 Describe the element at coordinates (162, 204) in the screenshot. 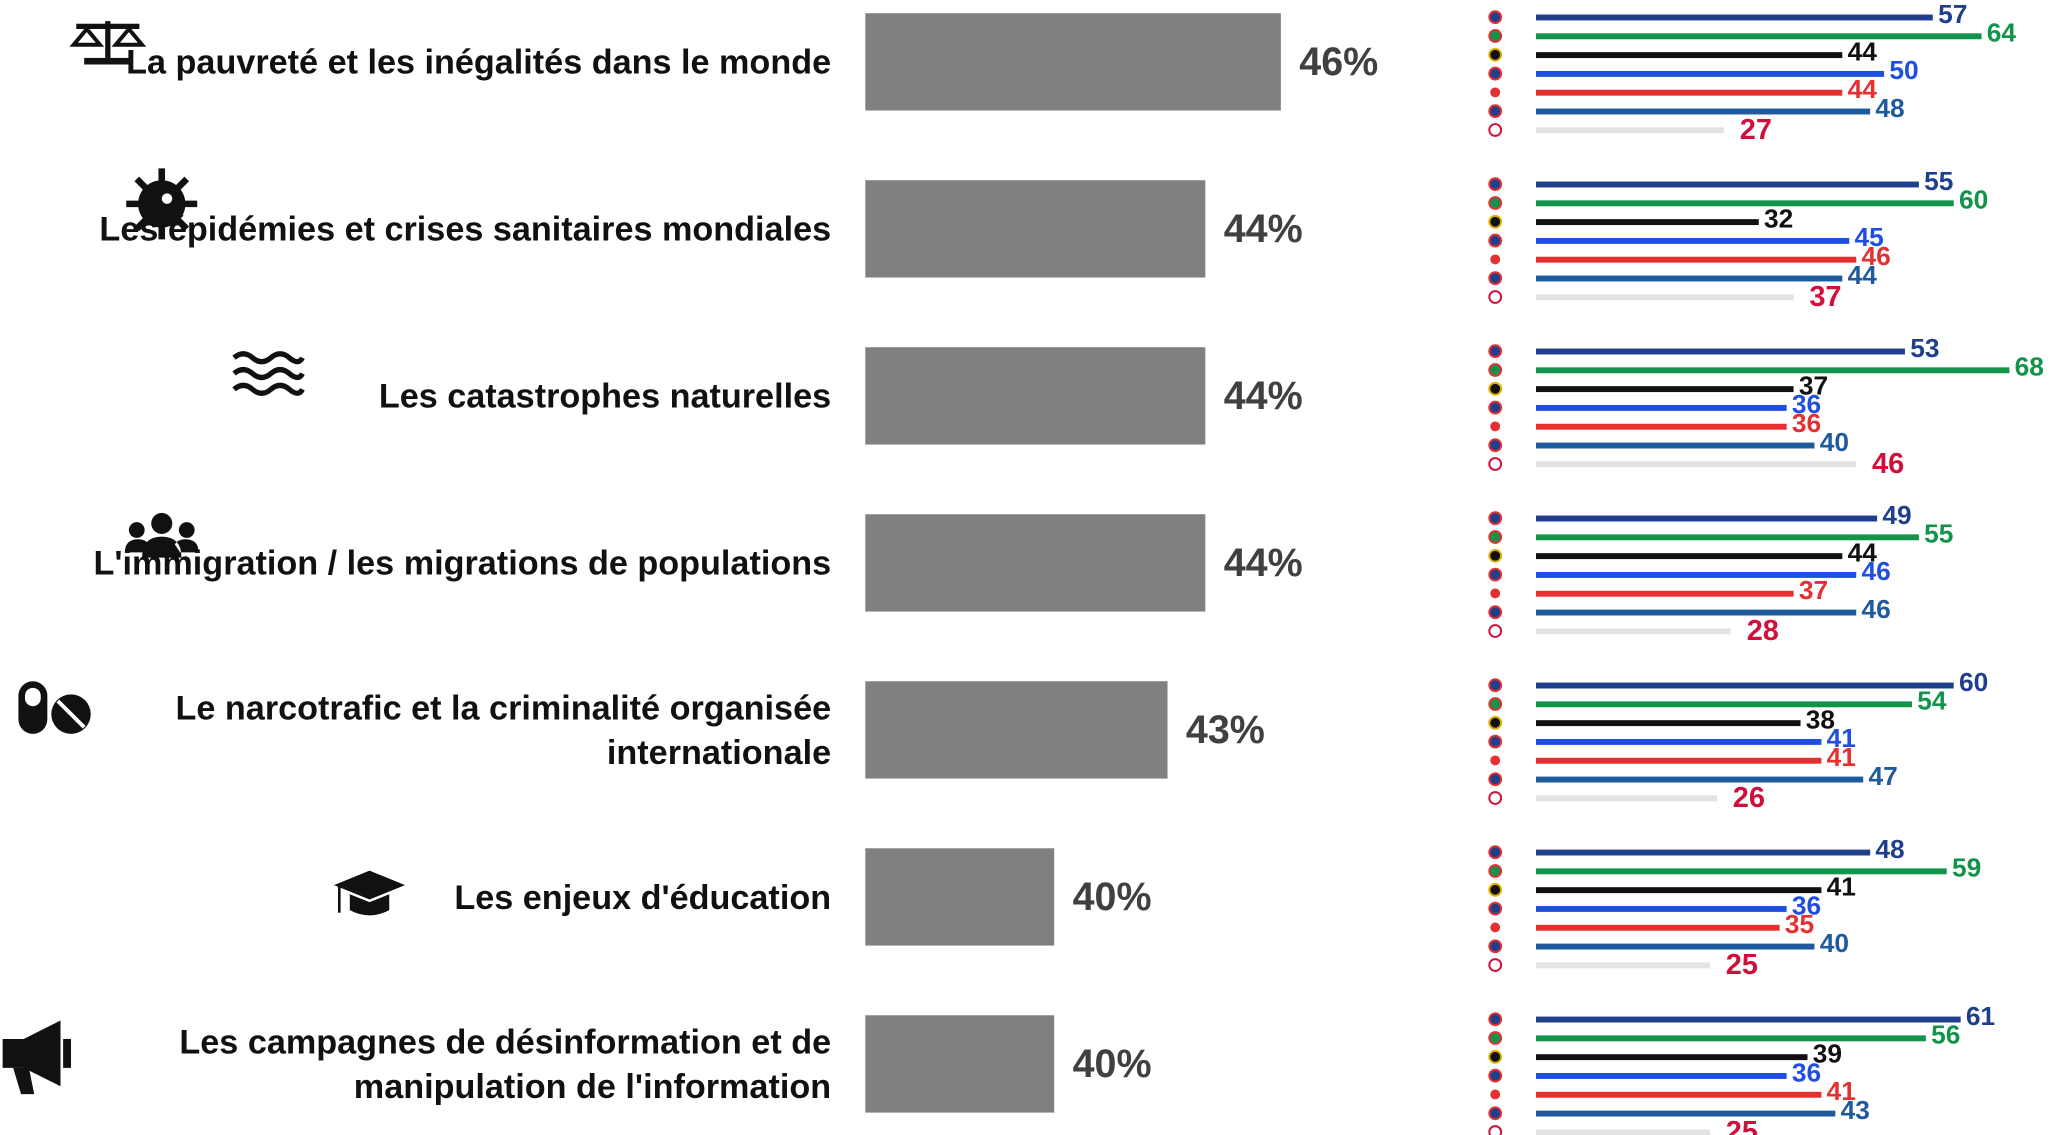

I see `virus-icon` at that location.